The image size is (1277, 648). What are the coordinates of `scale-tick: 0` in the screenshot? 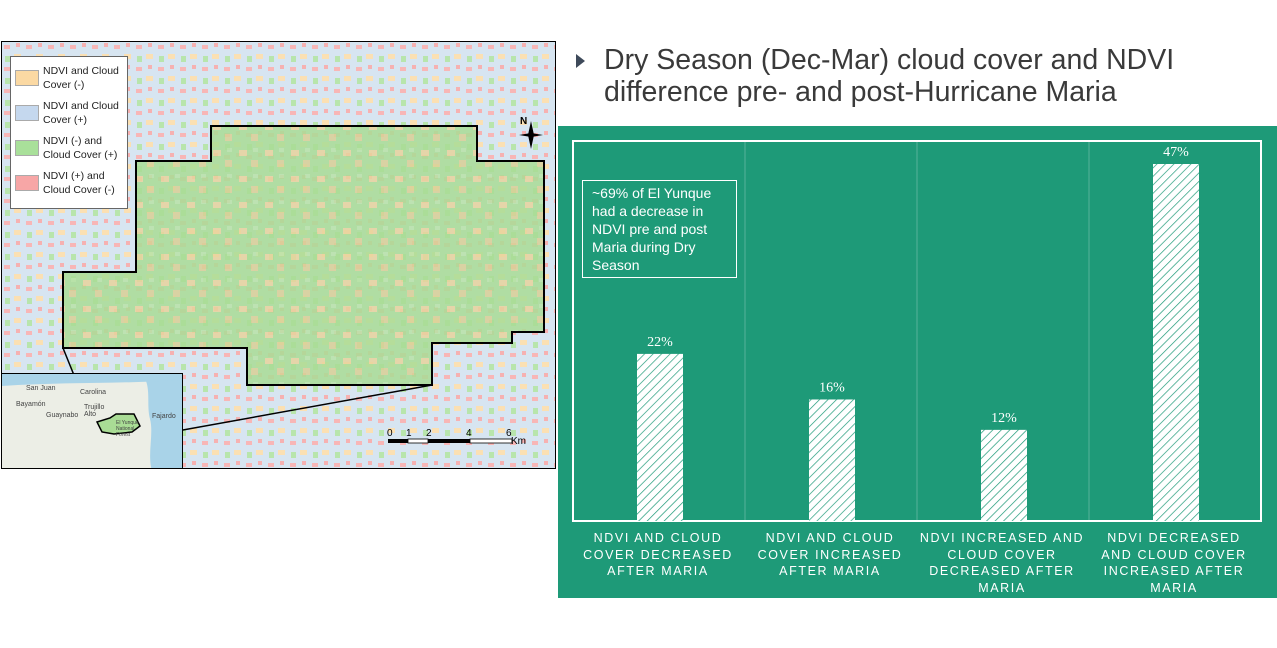 It's located at (390, 433).